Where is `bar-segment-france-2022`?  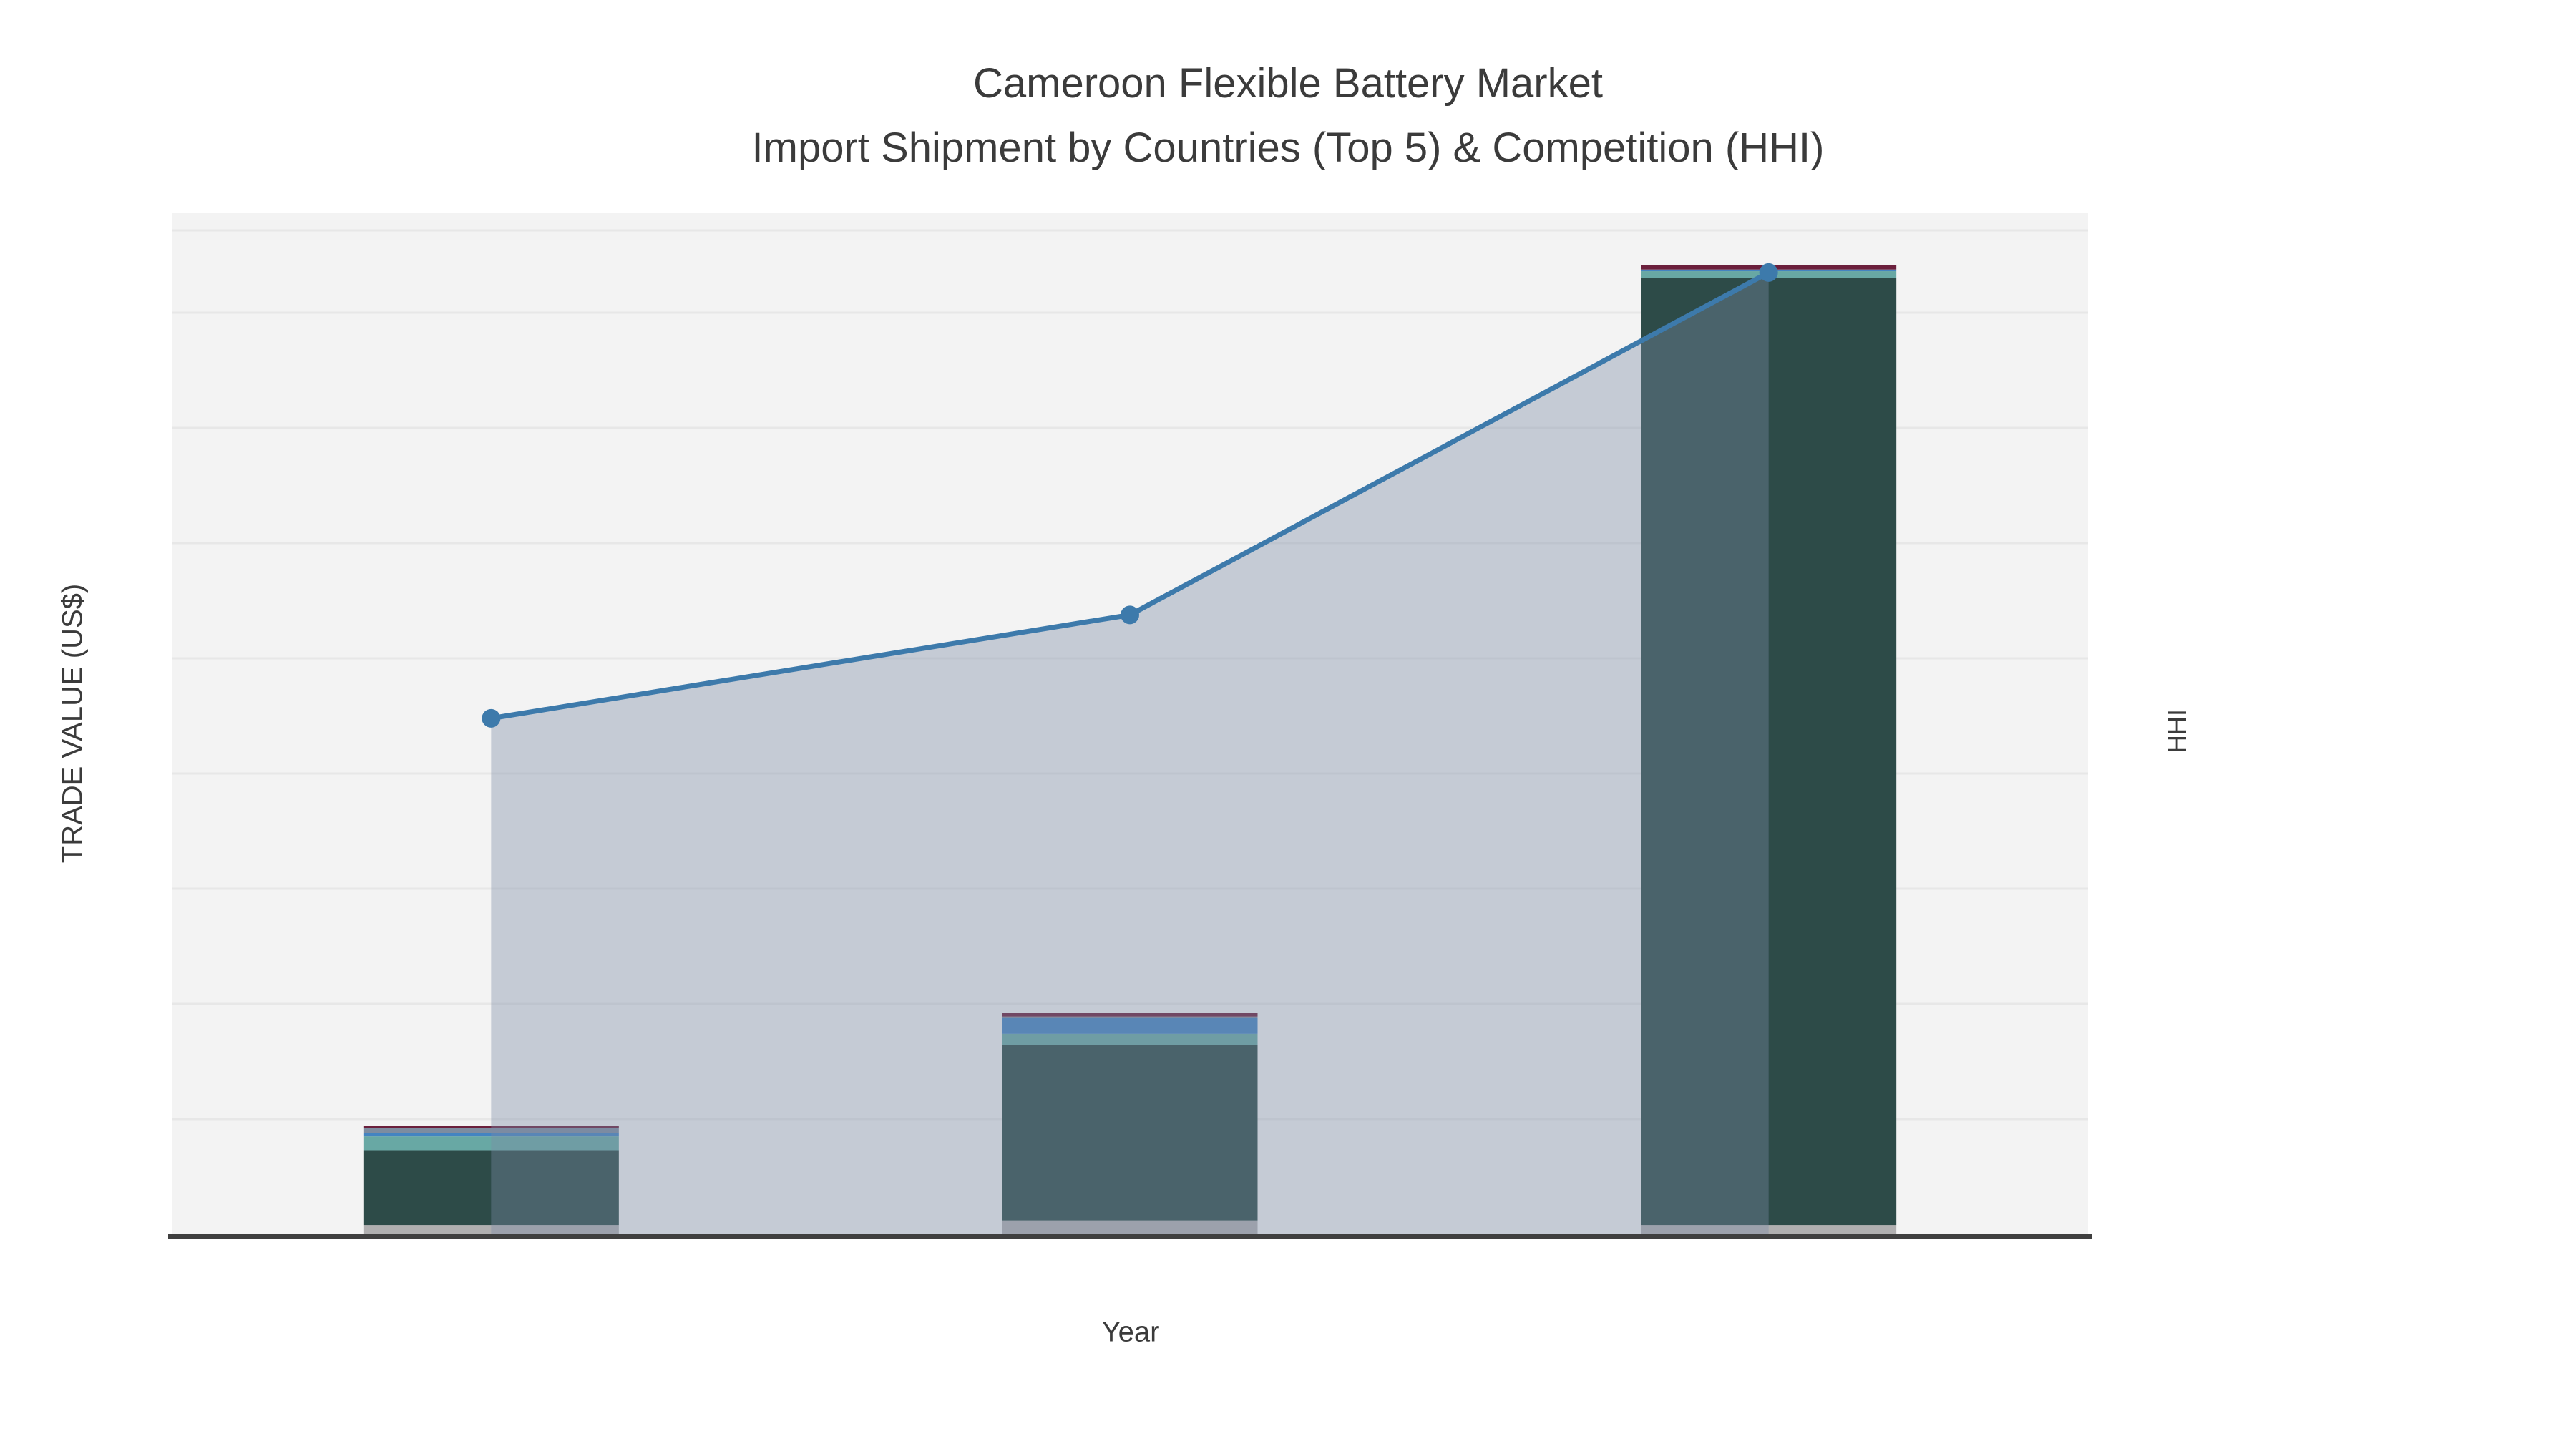
bar-segment-france-2022 is located at coordinates (1130, 1039).